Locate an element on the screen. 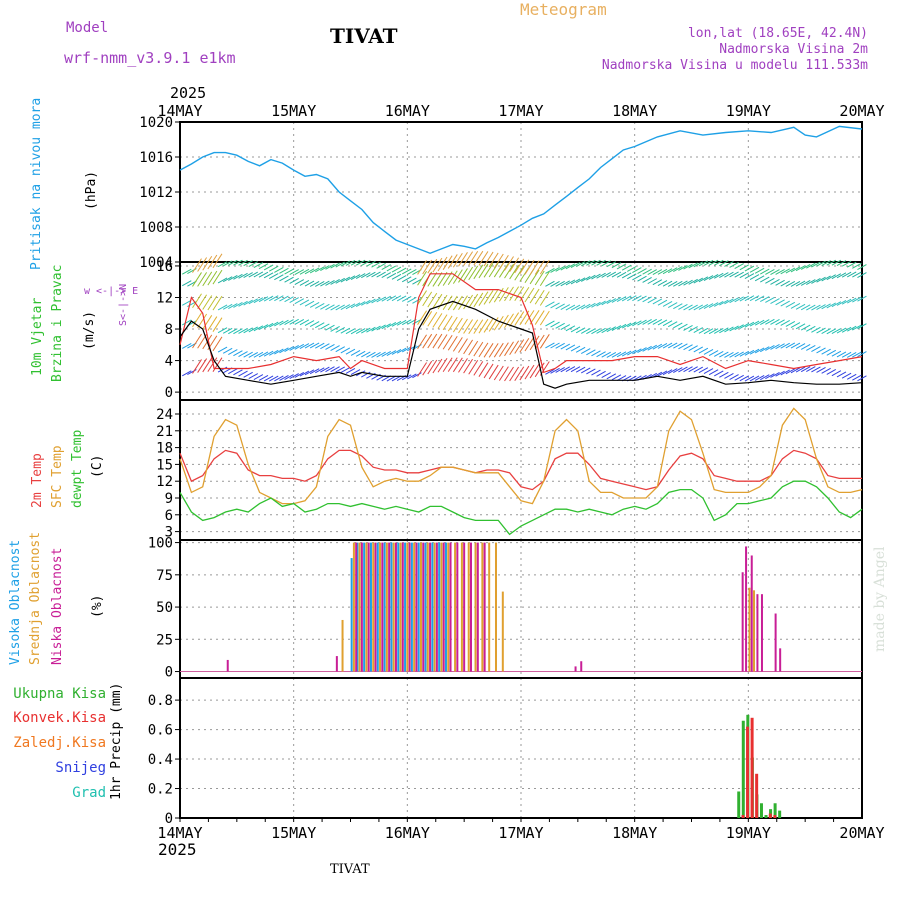 The image size is (900, 900). y-tick-label: 4 is located at coordinates (169, 362).